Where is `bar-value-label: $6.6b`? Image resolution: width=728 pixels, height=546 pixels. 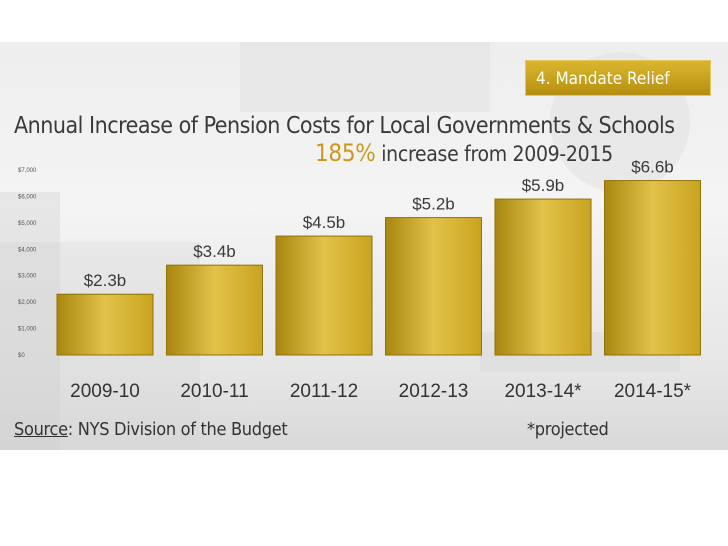 bar-value-label: $6.6b is located at coordinates (652, 167).